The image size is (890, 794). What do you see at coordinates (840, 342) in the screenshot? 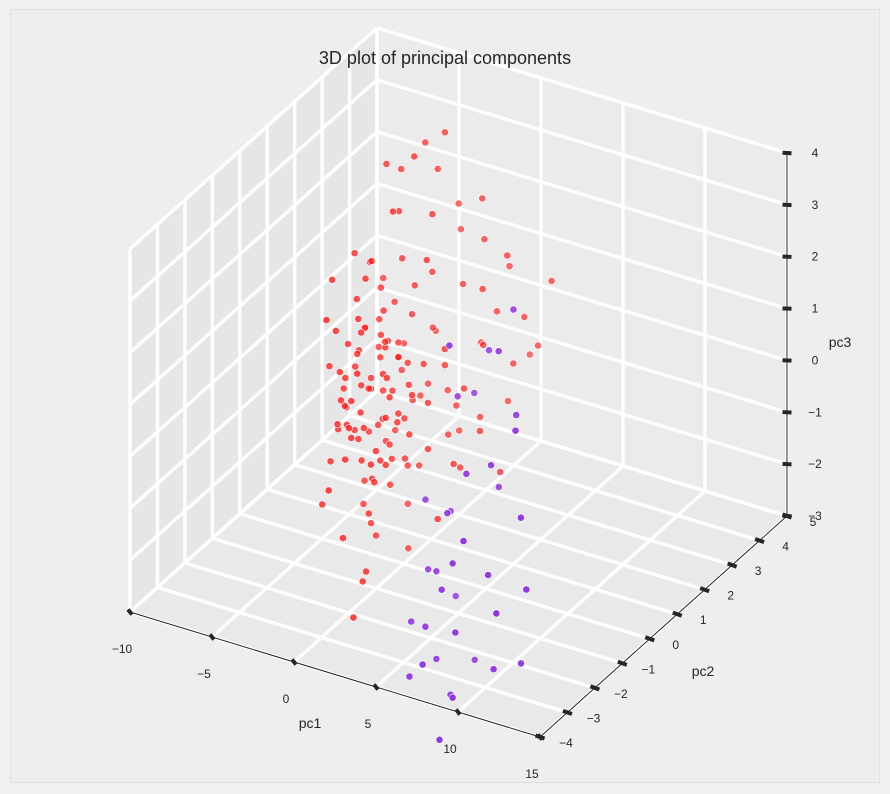
I see `z-axis-label: pc3` at bounding box center [840, 342].